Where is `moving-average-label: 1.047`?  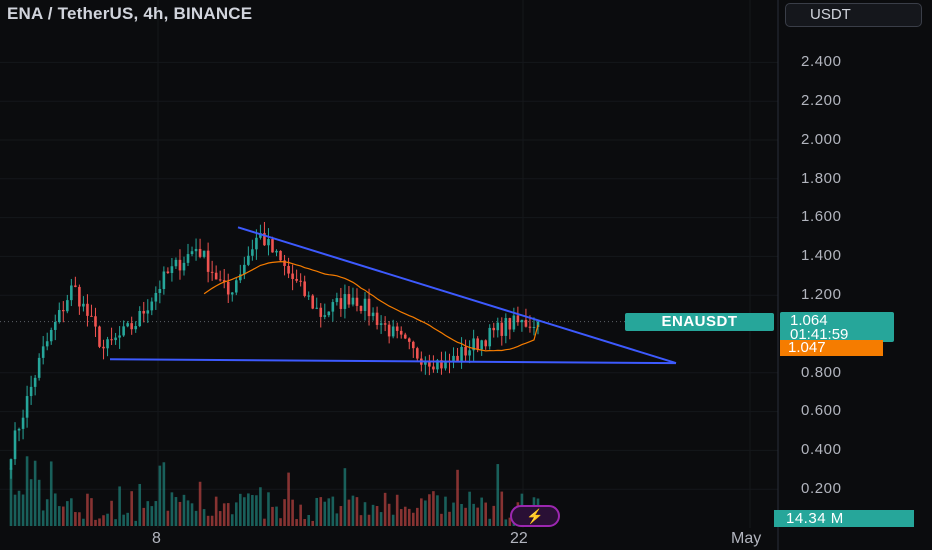 moving-average-label: 1.047 is located at coordinates (831, 348).